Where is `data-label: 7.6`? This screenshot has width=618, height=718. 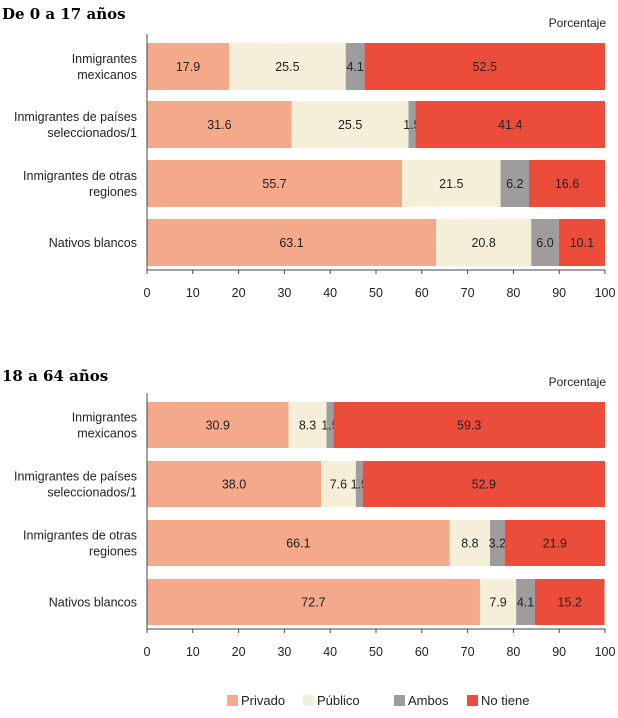 data-label: 7.6 is located at coordinates (338, 485).